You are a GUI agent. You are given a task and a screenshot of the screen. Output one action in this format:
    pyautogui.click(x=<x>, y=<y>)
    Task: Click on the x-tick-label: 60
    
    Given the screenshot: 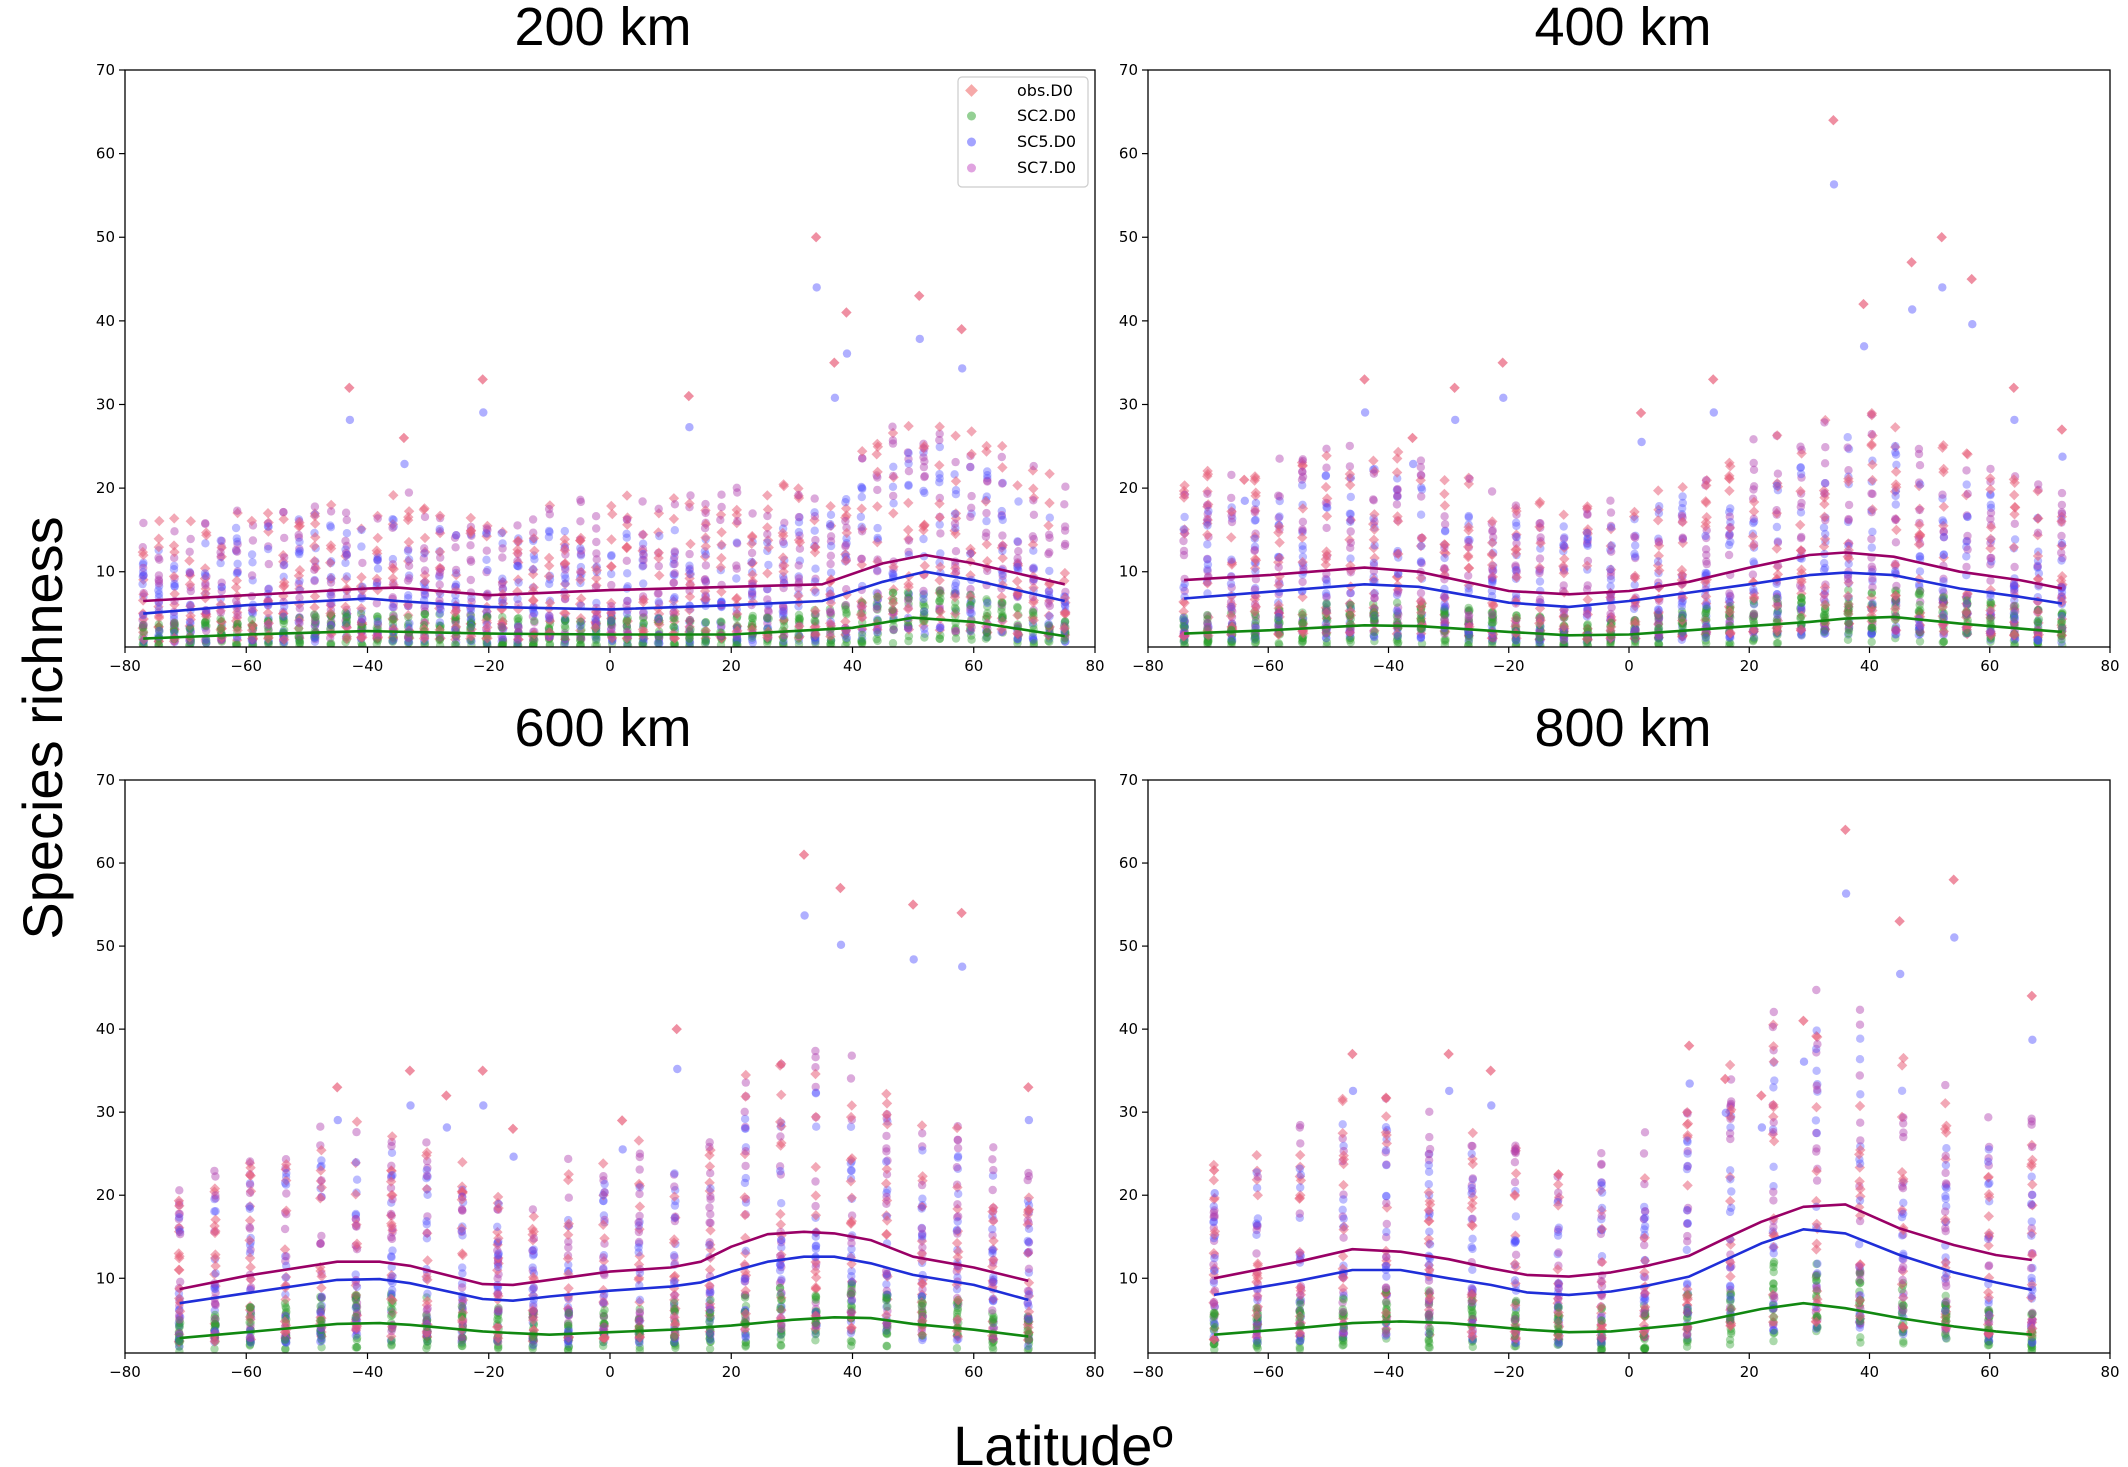 What is the action you would take?
    pyautogui.click(x=1989, y=666)
    